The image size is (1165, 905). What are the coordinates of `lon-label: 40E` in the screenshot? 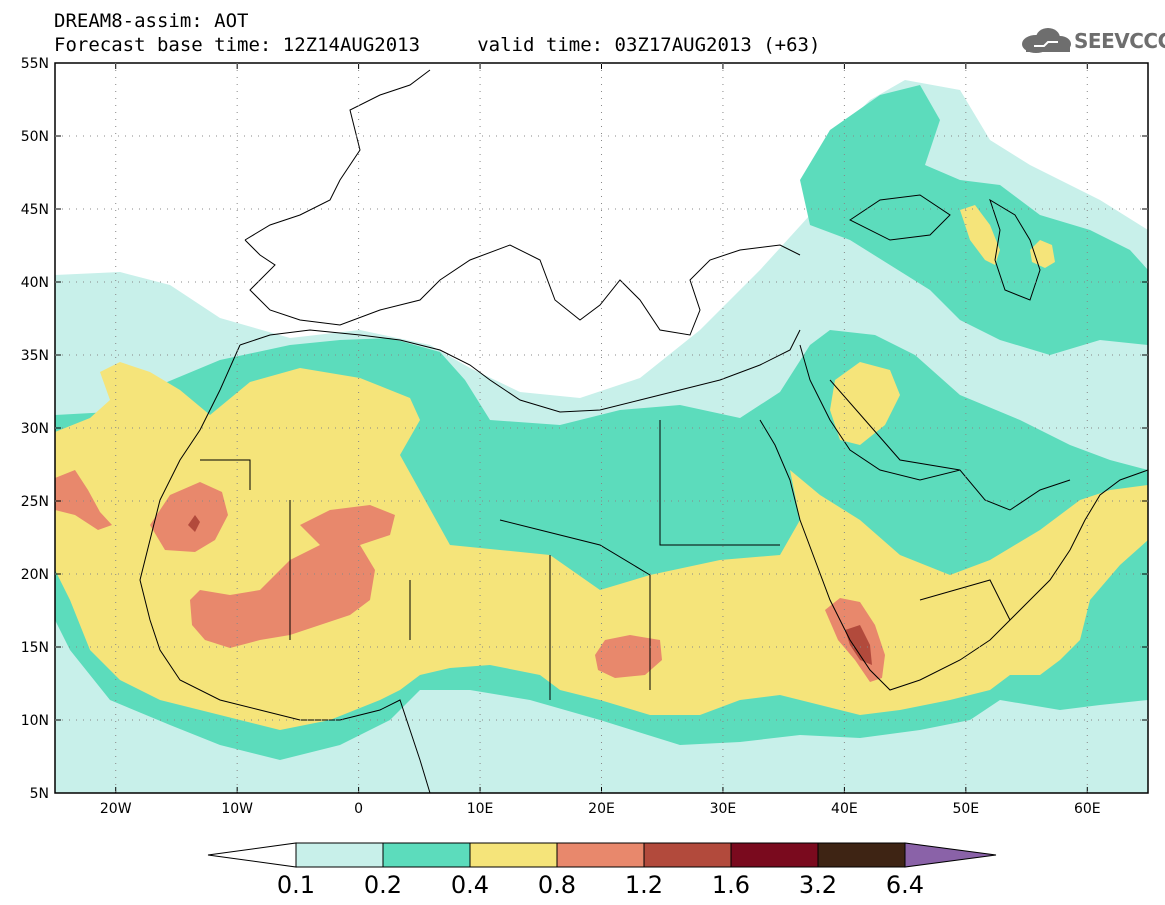 It's located at (844, 809).